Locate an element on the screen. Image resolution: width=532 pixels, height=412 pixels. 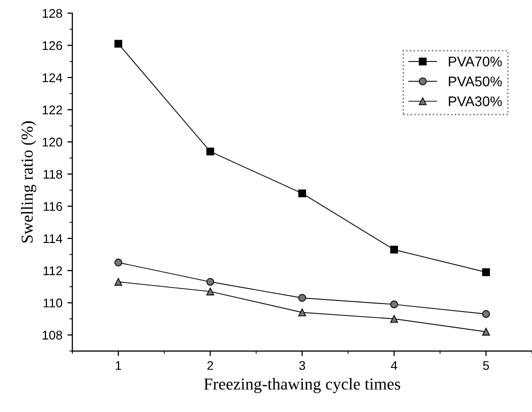
y-tick-label: 122 is located at coordinates (52, 110).